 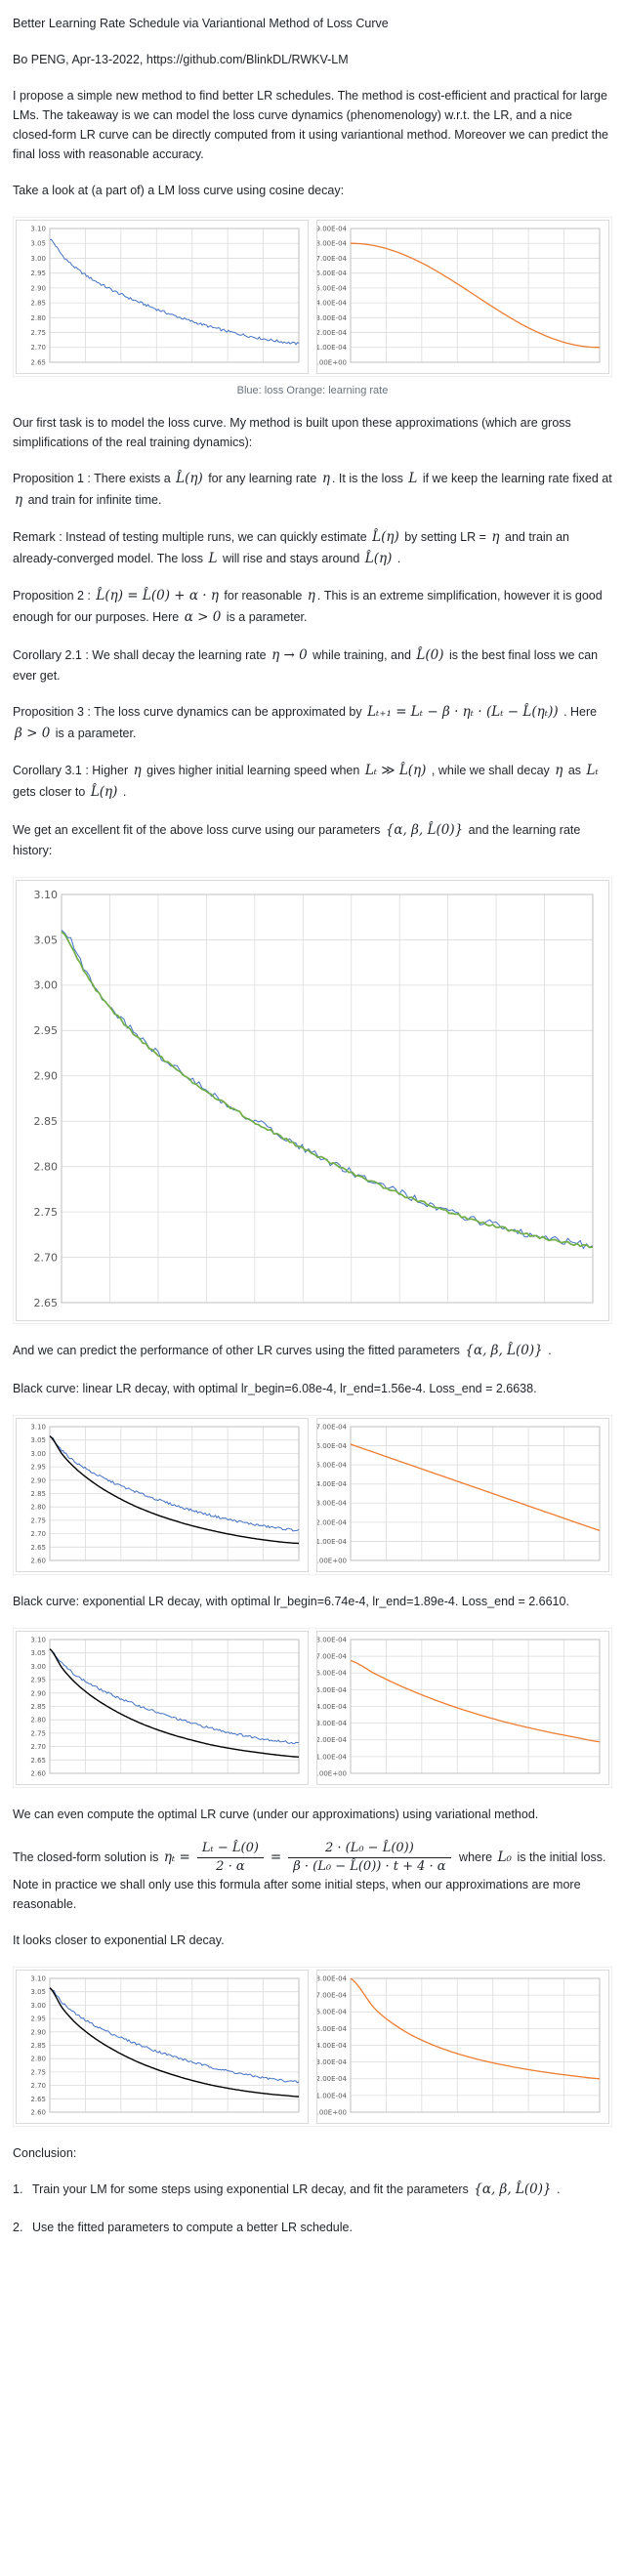 I want to click on y-tick-label: 0.00E+00, so click(x=332, y=2113).